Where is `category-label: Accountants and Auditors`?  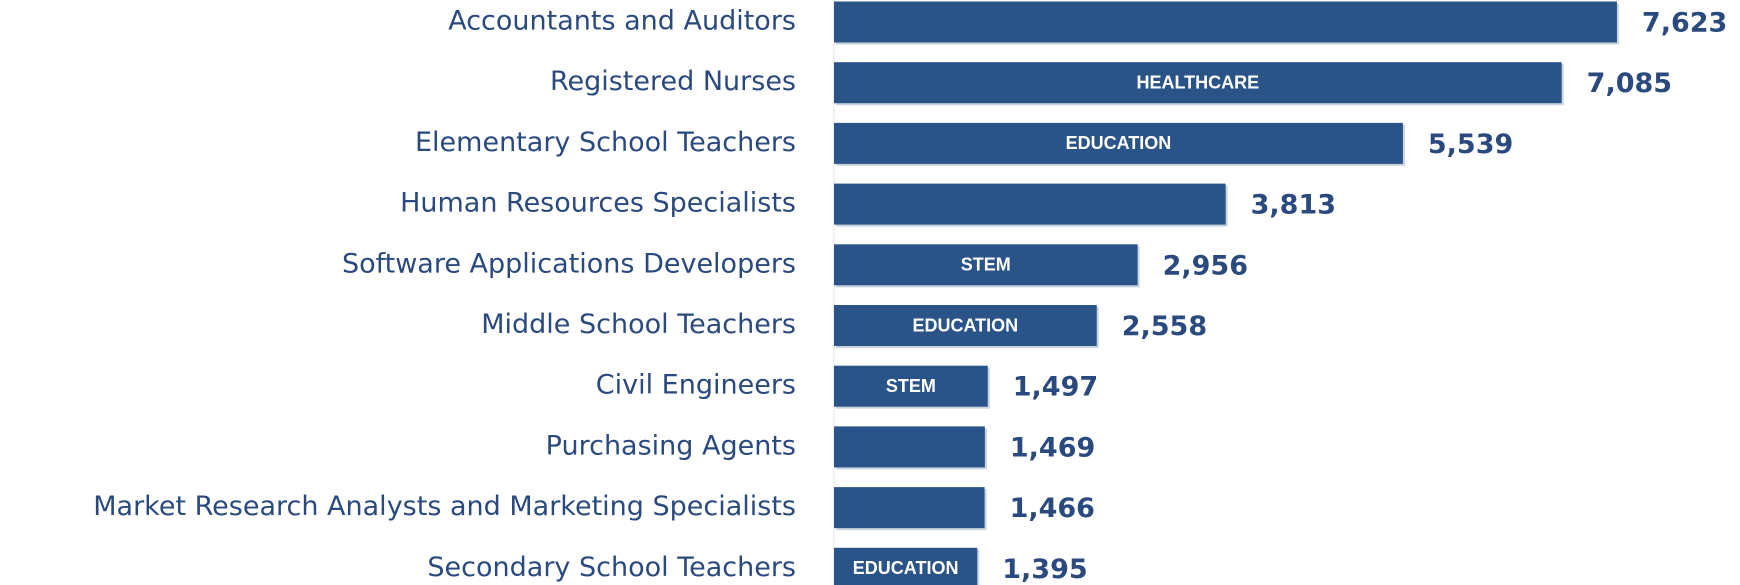 category-label: Accountants and Auditors is located at coordinates (622, 21).